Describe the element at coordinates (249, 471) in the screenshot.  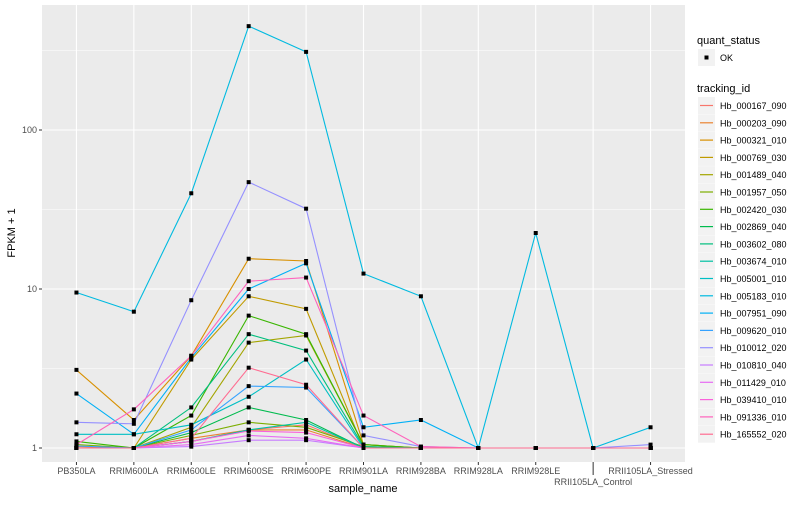
I see `x-tick-label: RRIM600SE` at that location.